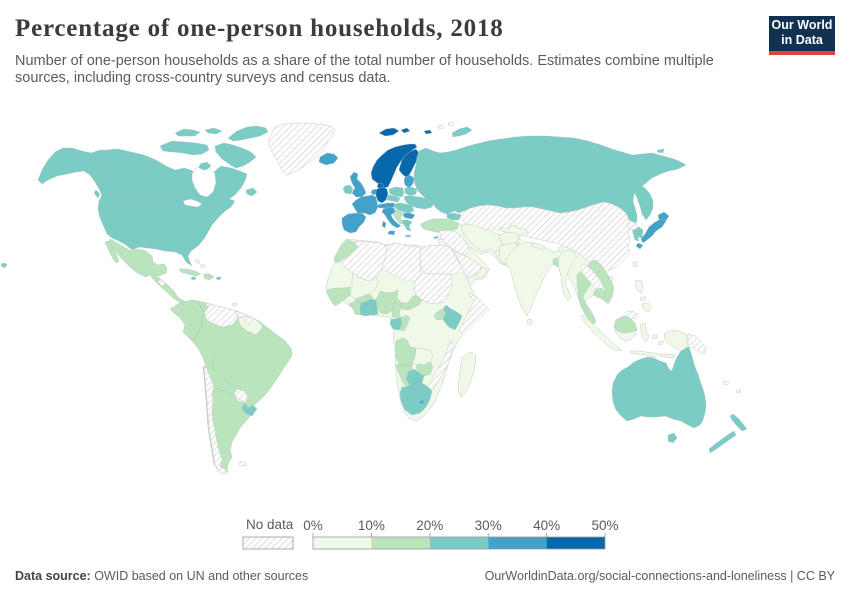  What do you see at coordinates (429, 525) in the screenshot?
I see `svg-text: 20%` at bounding box center [429, 525].